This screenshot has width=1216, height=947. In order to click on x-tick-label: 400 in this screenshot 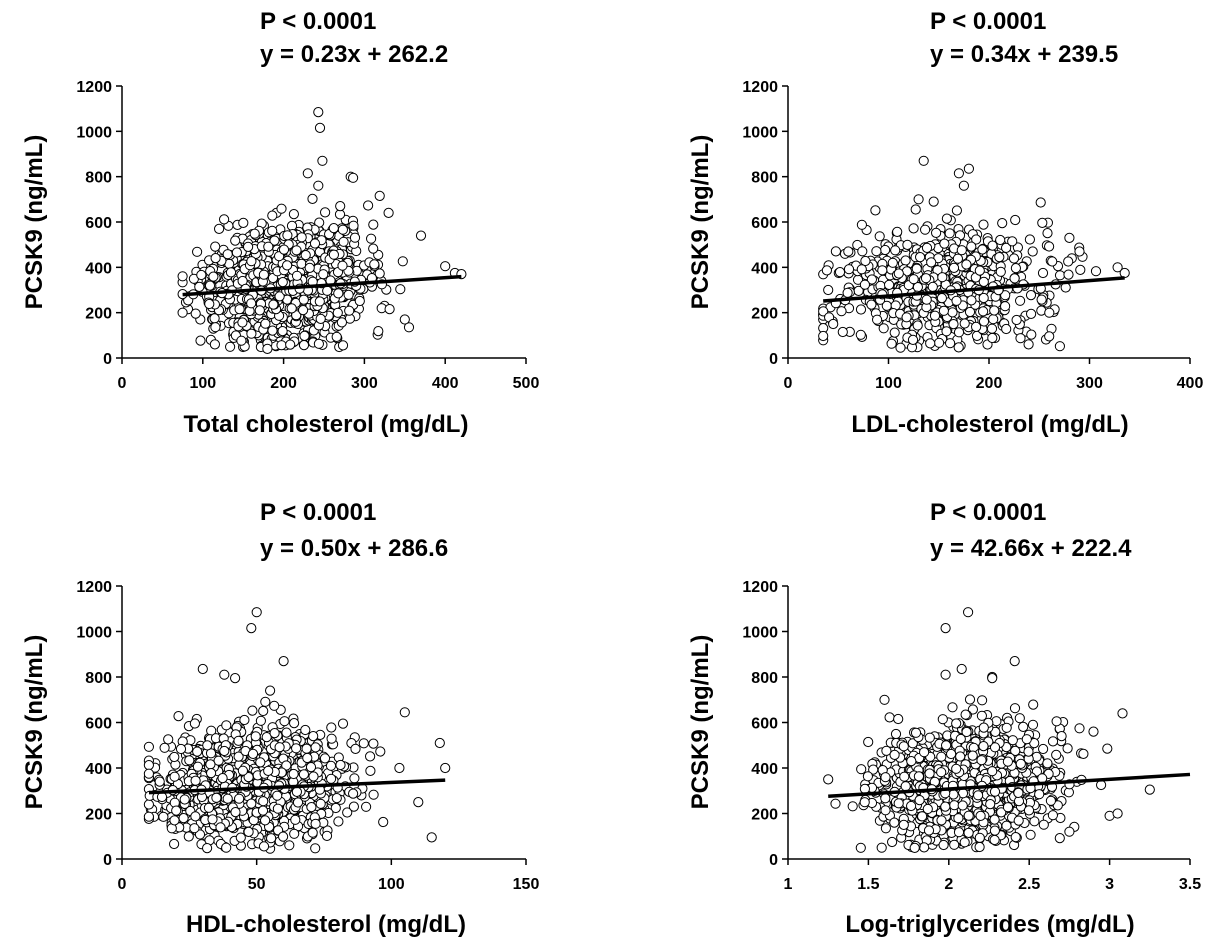, I will do `click(1190, 383)`.